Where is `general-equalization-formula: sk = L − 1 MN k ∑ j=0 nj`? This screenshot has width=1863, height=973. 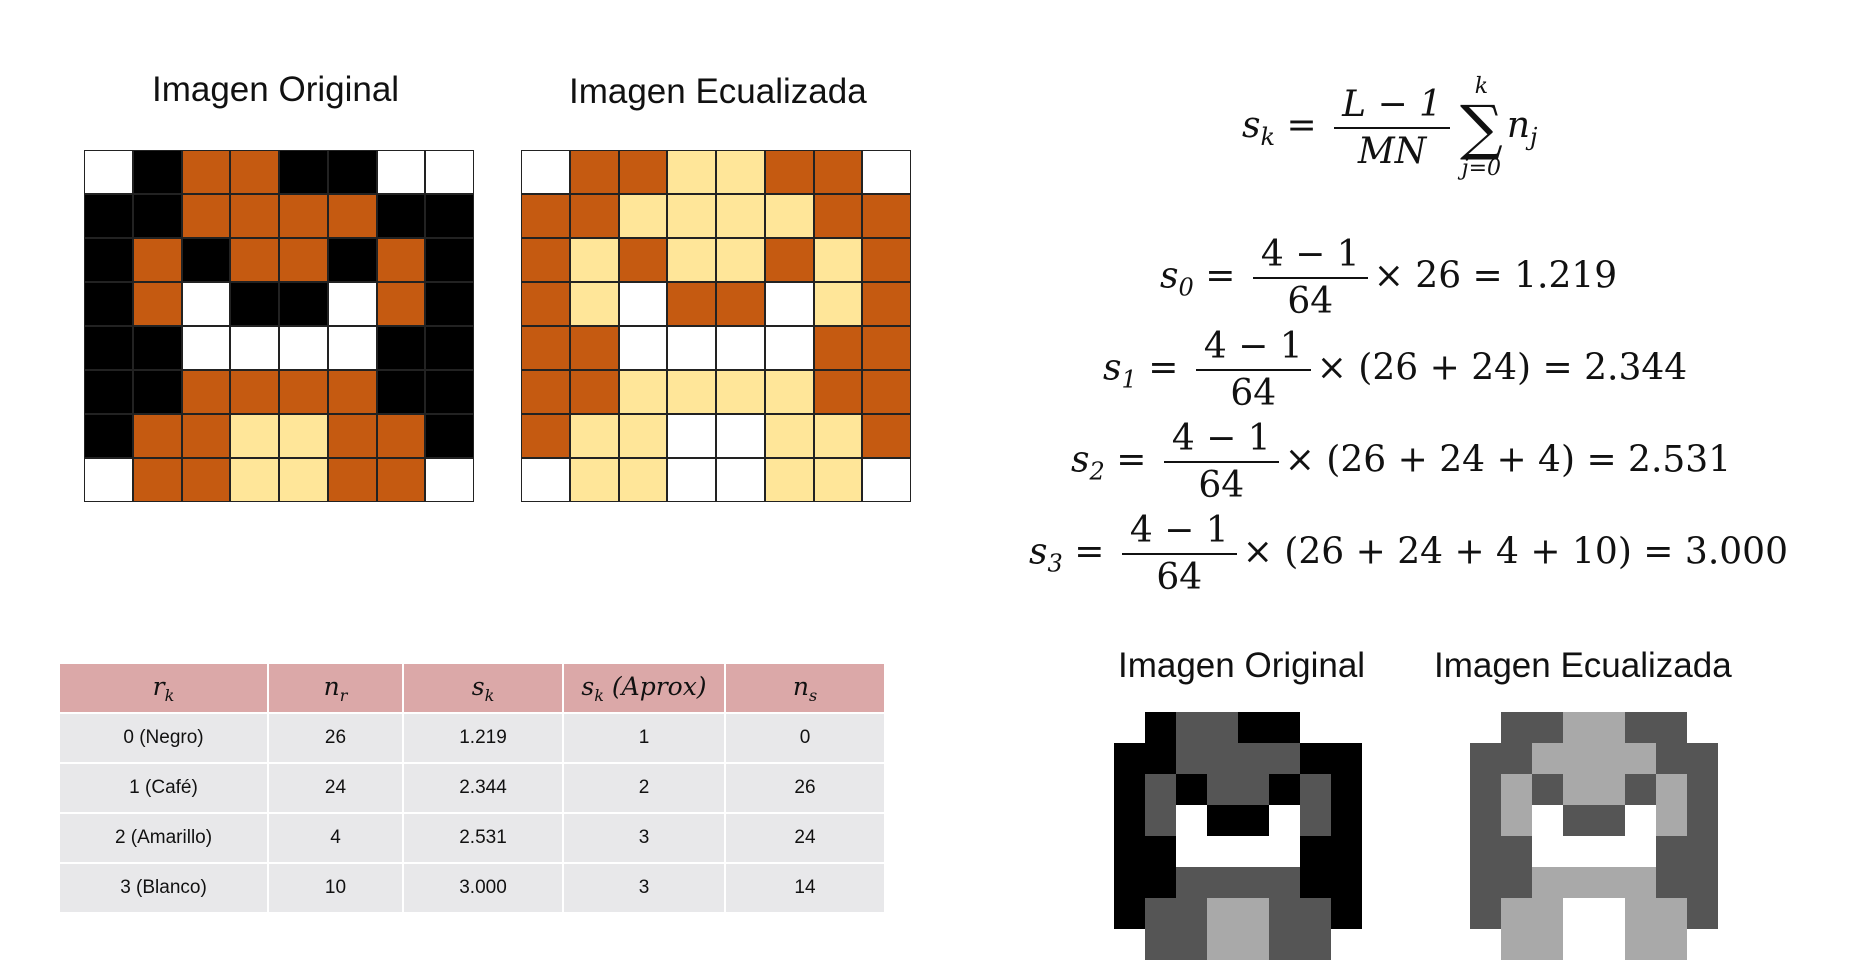 general-equalization-formula: sk = L − 1 MN k ∑ j=0 nj is located at coordinates (1390, 127).